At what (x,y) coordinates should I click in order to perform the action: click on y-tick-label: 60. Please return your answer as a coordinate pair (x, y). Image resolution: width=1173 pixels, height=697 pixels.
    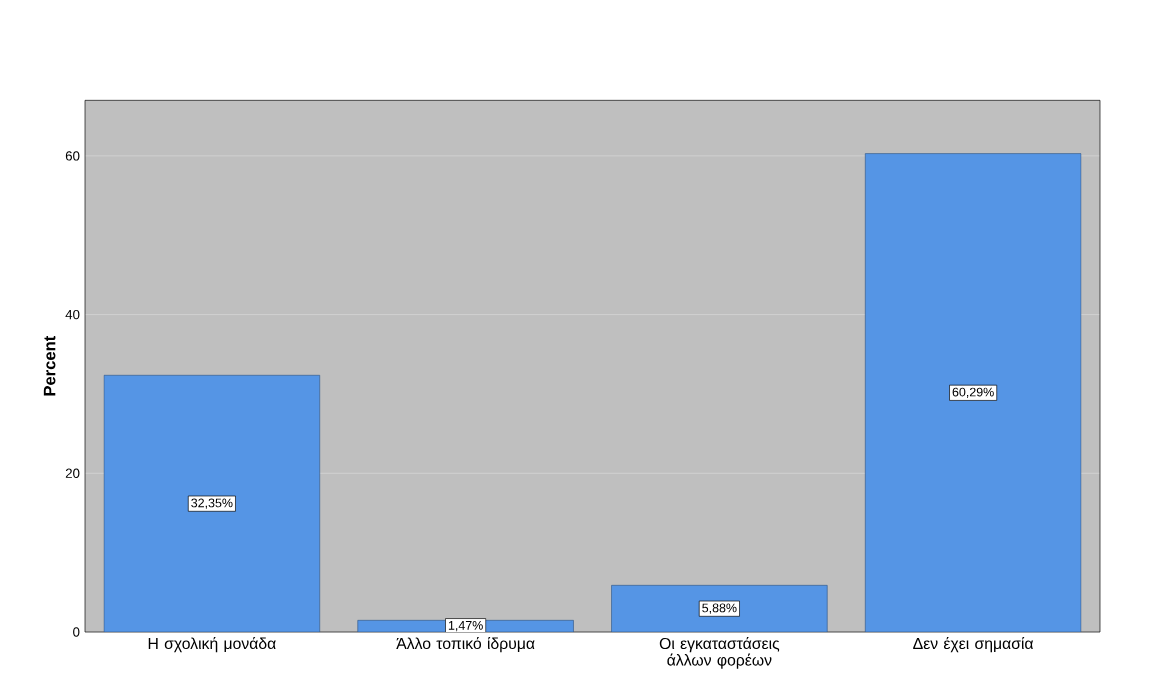
    Looking at the image, I should click on (72, 156).